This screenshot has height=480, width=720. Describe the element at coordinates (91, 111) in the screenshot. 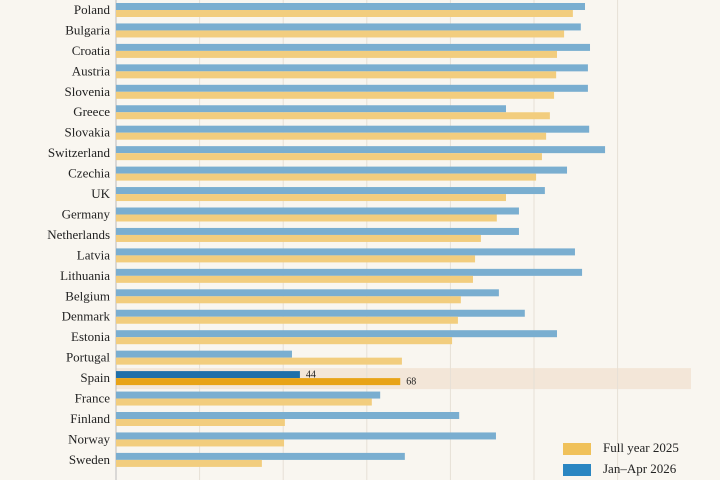

I see `y-tick-label: Greece` at that location.